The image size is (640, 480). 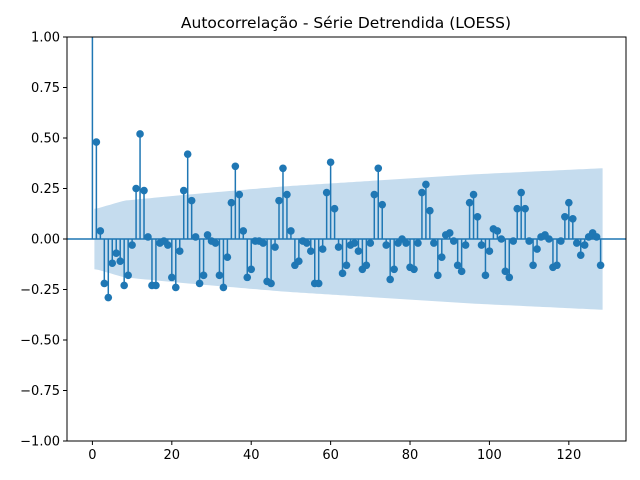 I want to click on x-tick-label: 80, so click(x=410, y=455).